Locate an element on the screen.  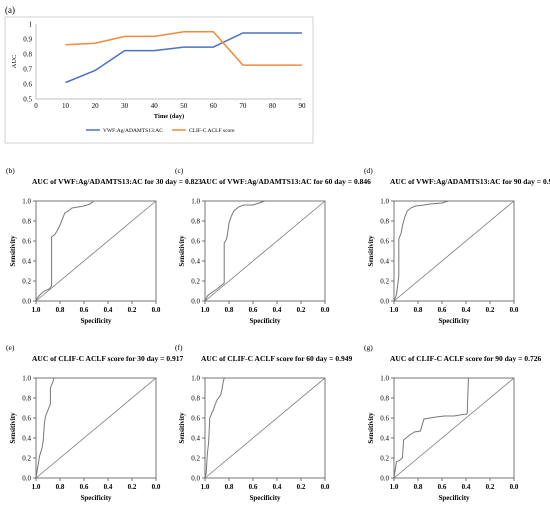
x-axis-label: Time (day) is located at coordinates (169, 116).